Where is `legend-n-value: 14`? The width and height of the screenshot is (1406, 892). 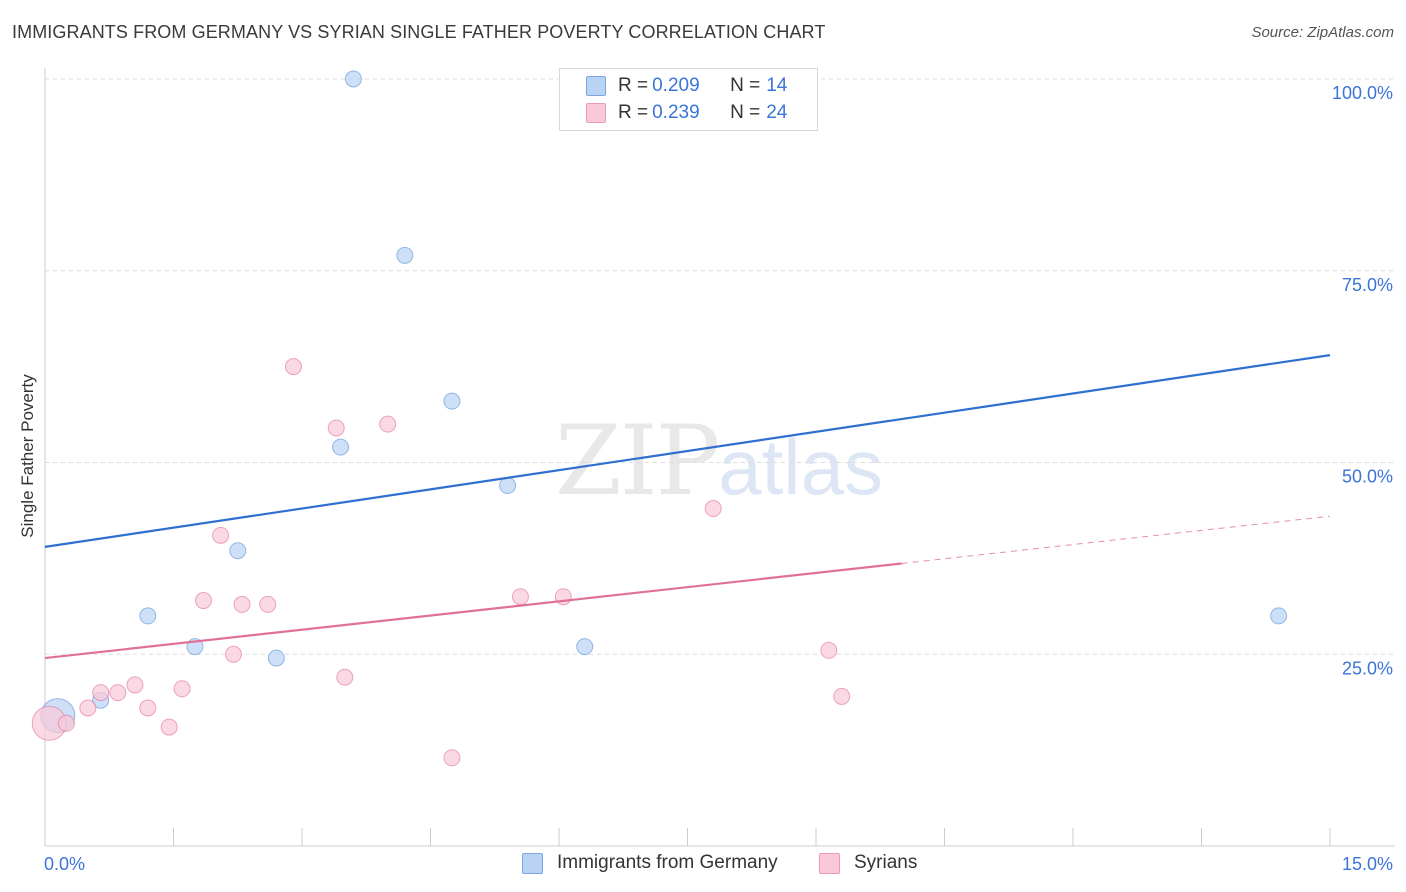 legend-n-value: 14 is located at coordinates (777, 85).